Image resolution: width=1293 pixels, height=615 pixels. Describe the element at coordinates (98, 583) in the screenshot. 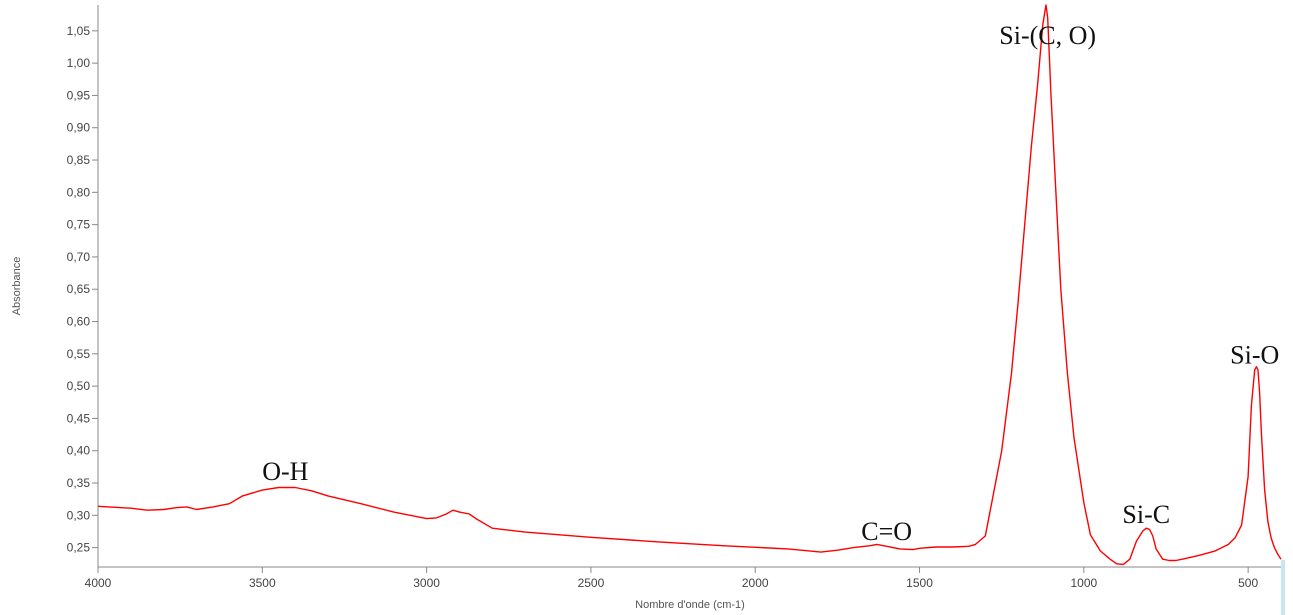

I see `x-tick-label: 4000` at that location.